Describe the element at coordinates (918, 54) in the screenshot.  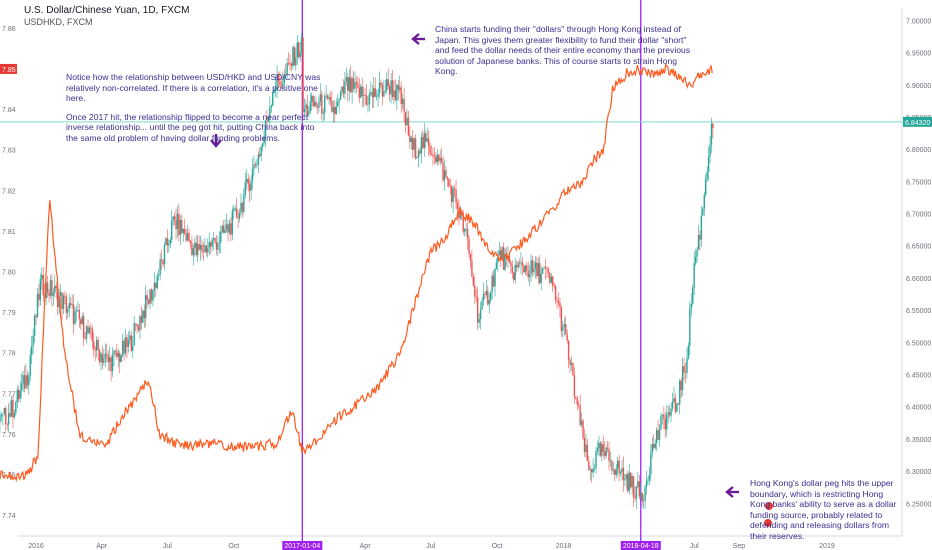
I see `right-axis-tick-label: 6.95000` at that location.